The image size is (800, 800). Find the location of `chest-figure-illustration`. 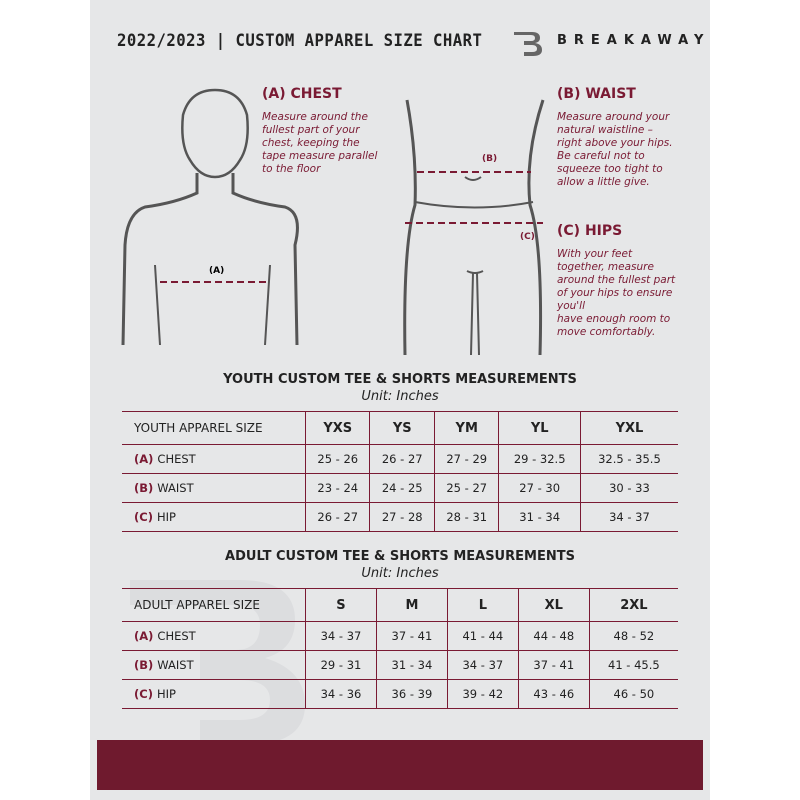

chest-figure-illustration is located at coordinates (210, 217).